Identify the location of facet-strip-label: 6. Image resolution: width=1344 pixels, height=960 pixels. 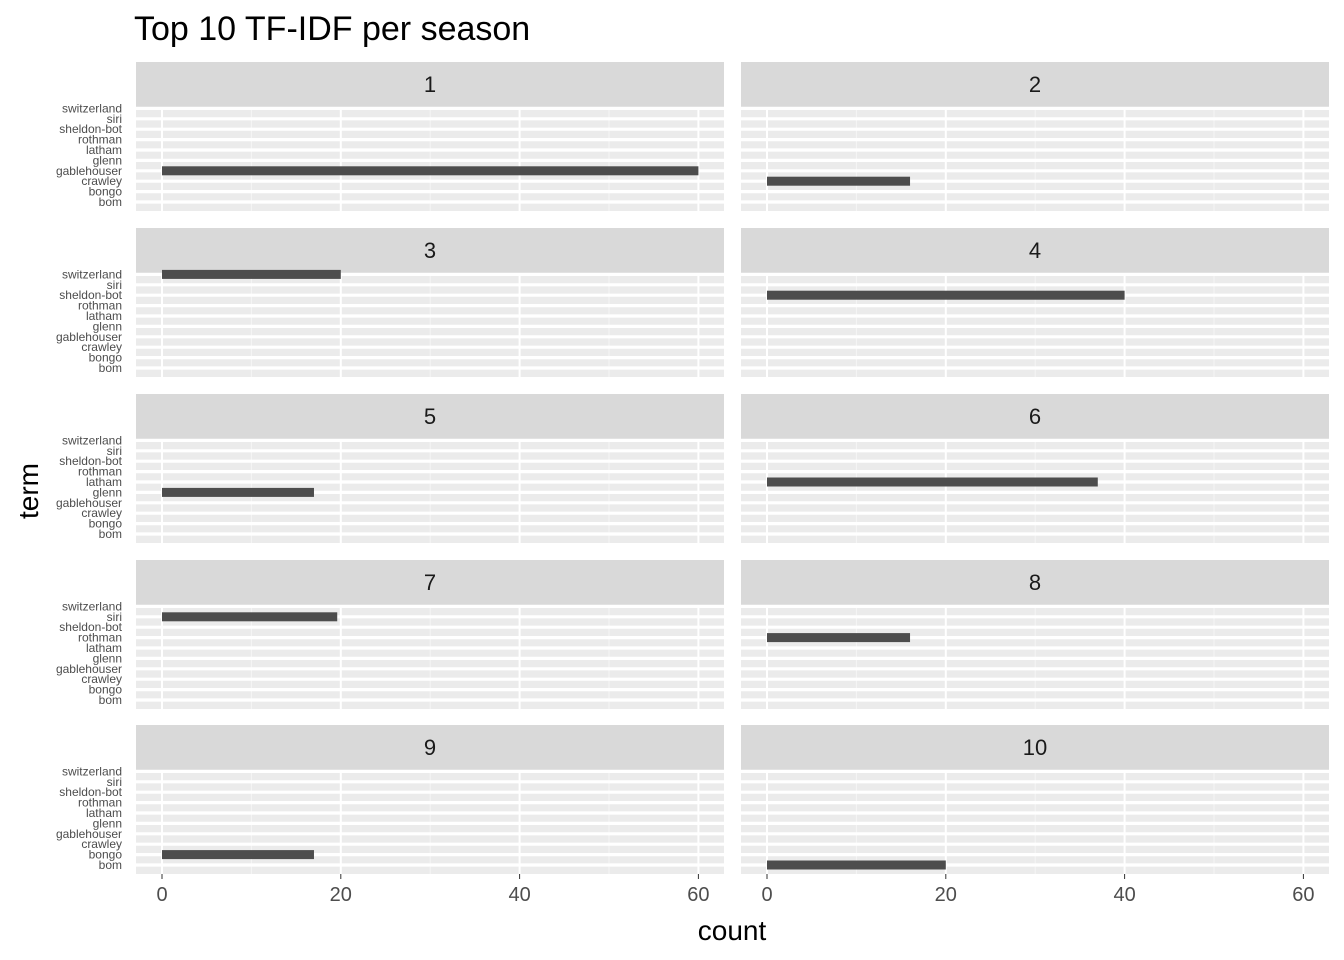
(1035, 416).